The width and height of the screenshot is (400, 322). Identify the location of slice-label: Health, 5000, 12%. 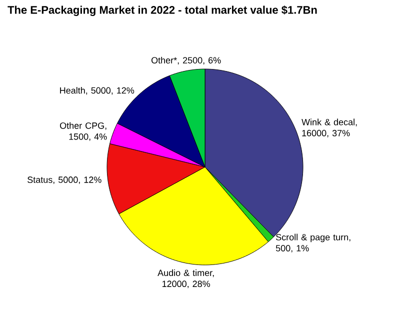
(97, 91).